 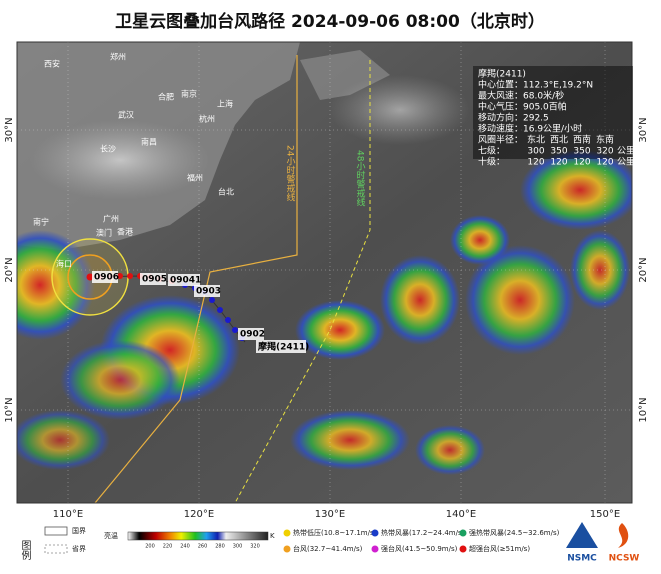 I want to click on track-label: 09041, so click(x=185, y=281).